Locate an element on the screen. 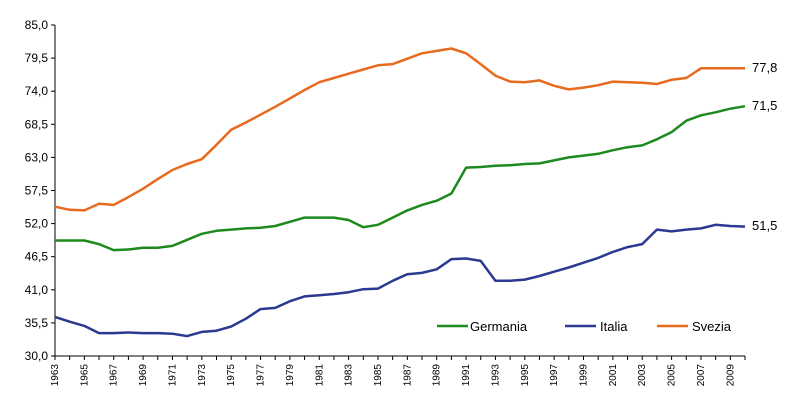 The height and width of the screenshot is (418, 800). x-tick-label: 1979 is located at coordinates (290, 375).